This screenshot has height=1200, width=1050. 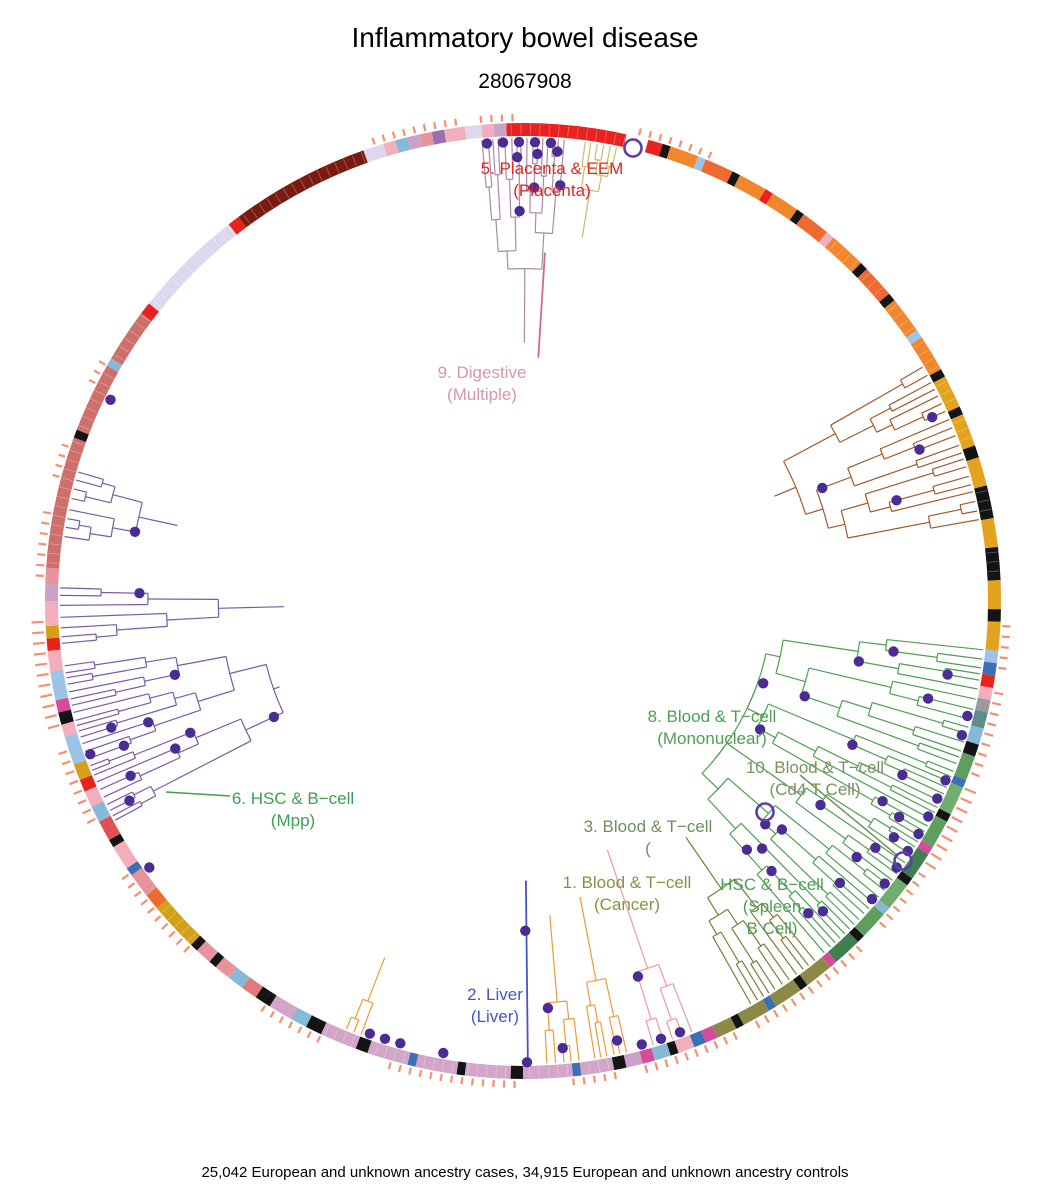 I want to click on pmid-subtitle: 28067908, so click(x=525, y=81).